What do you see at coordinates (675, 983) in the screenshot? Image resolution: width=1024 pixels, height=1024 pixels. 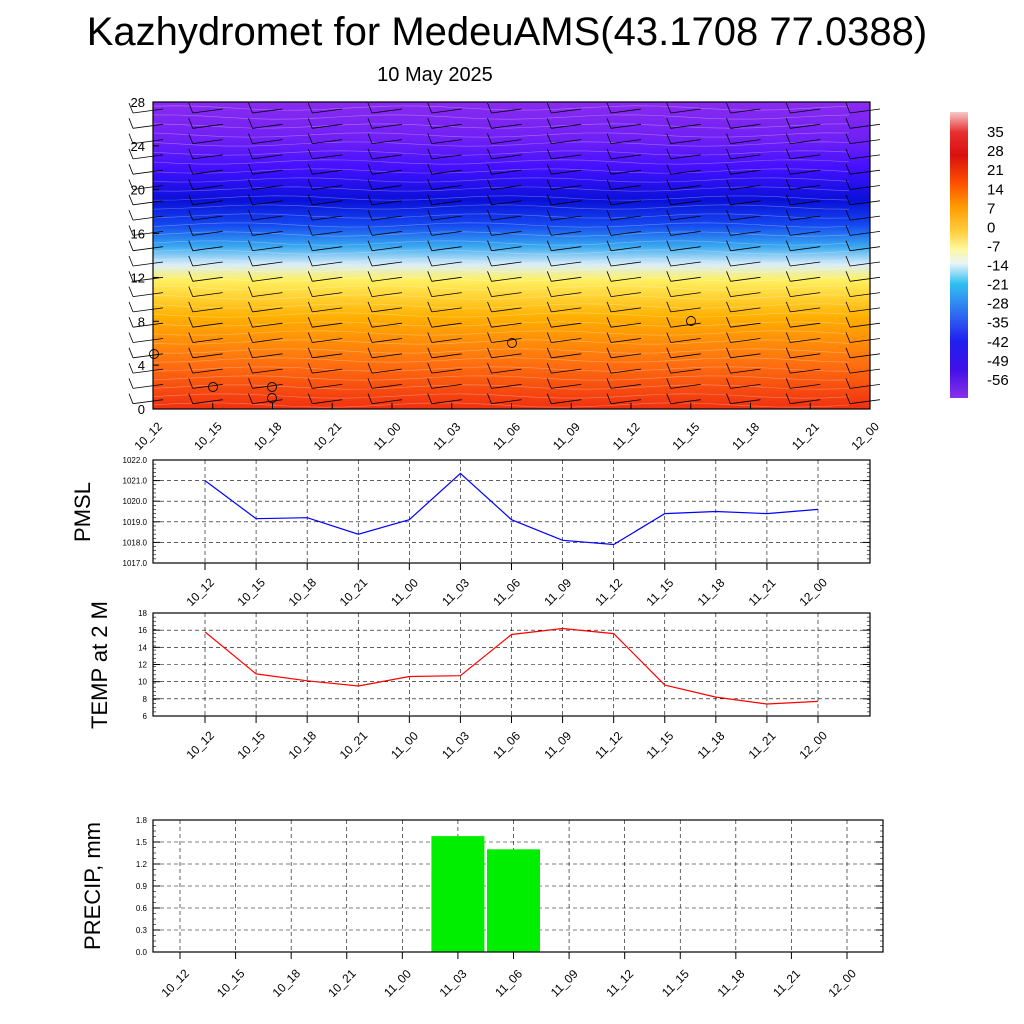 I see `precip-x-tick-label: 11_15` at bounding box center [675, 983].